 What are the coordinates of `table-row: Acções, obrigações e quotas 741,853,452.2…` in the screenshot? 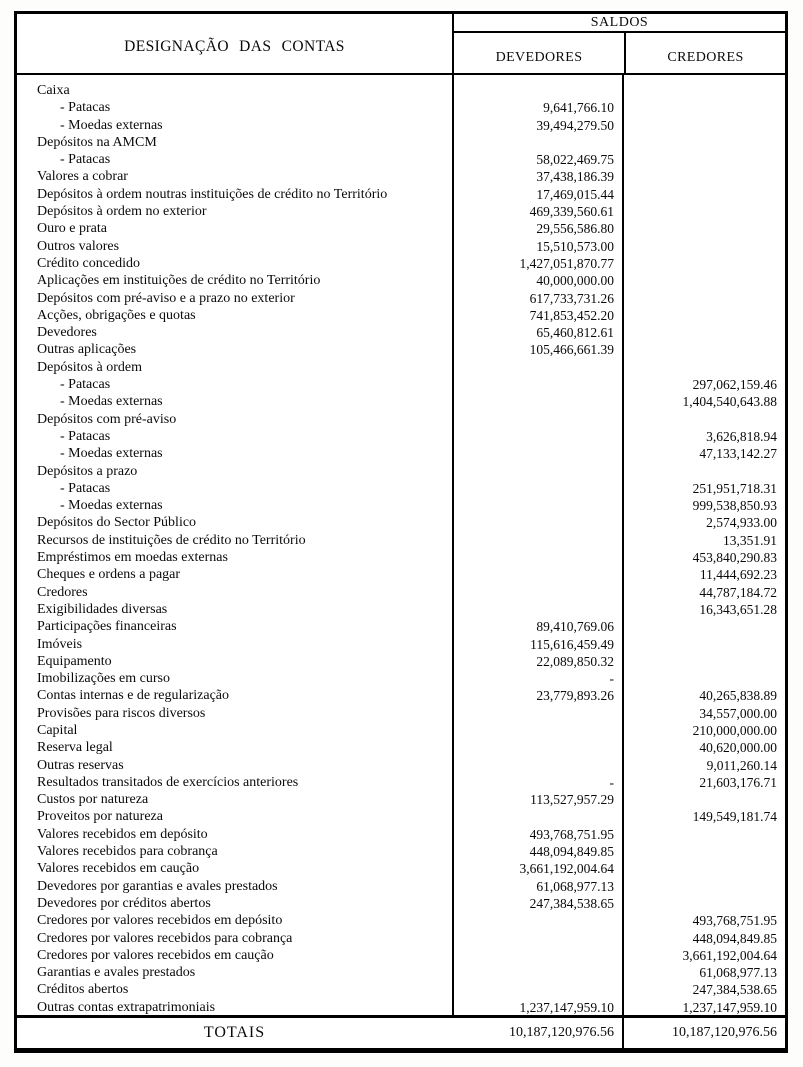 It's located at (401, 315).